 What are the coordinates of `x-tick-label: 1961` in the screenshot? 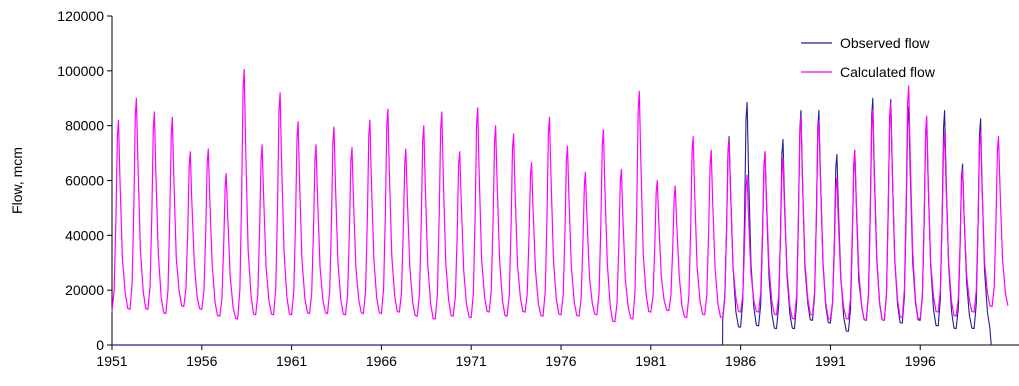 It's located at (291, 361).